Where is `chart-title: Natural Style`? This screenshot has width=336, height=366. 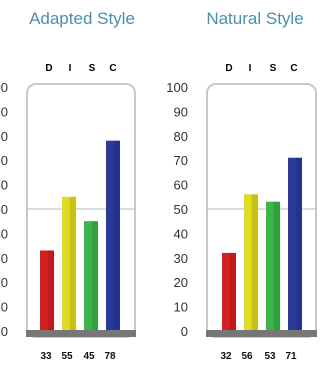 chart-title: Natural Style is located at coordinates (254, 18).